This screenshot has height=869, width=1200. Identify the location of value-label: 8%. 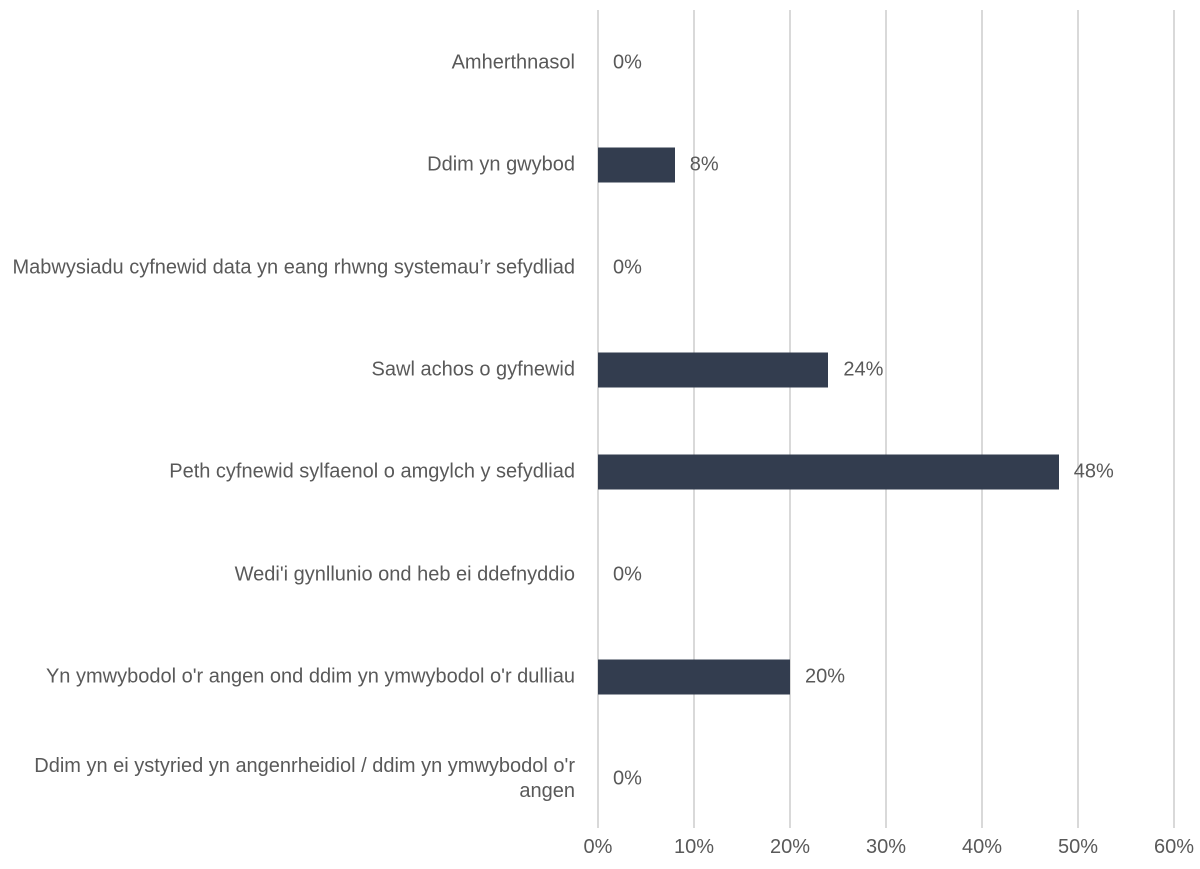
(704, 164).